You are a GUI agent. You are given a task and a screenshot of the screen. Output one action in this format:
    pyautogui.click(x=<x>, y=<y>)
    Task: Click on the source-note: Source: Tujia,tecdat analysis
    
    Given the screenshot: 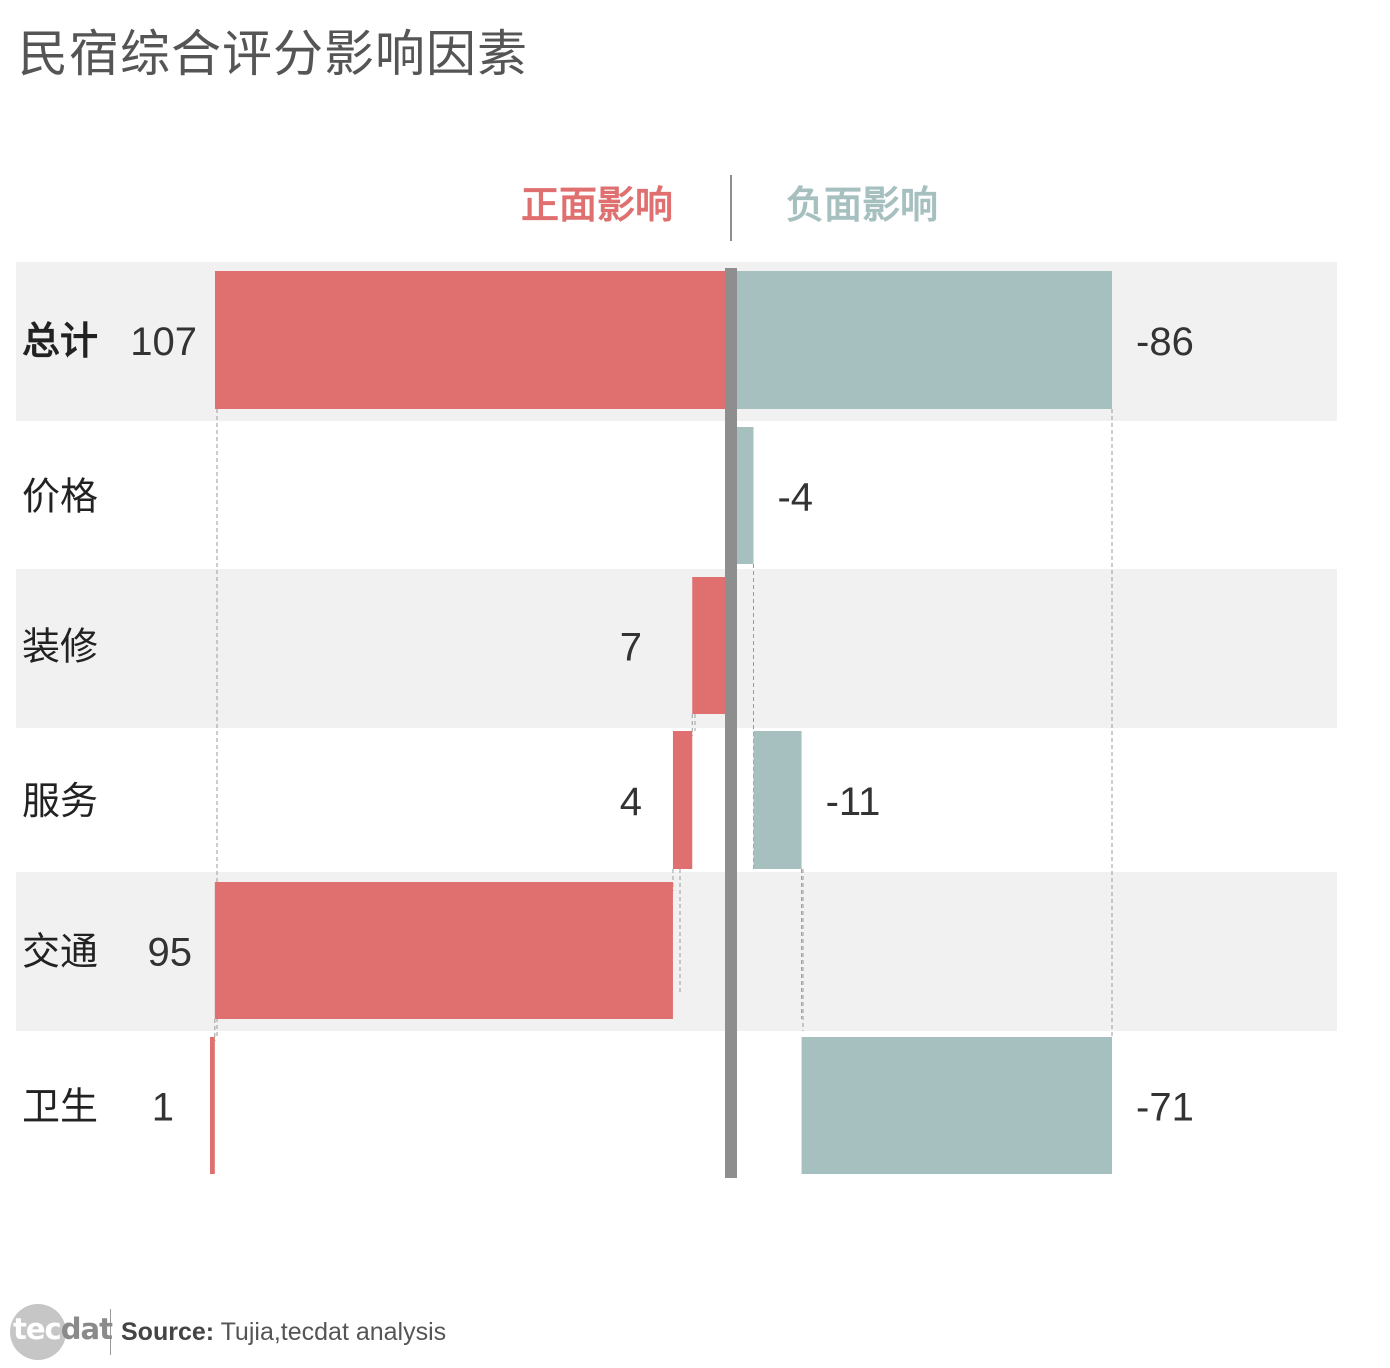 What is the action you would take?
    pyautogui.click(x=283, y=1332)
    